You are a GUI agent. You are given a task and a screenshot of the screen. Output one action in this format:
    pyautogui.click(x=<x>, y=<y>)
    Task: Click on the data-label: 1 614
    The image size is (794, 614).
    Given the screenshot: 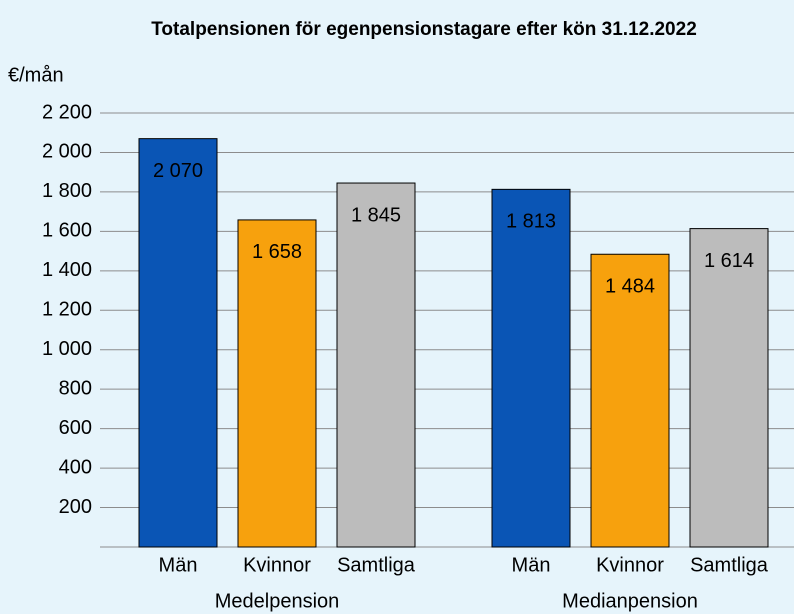 What is the action you would take?
    pyautogui.click(x=729, y=261)
    